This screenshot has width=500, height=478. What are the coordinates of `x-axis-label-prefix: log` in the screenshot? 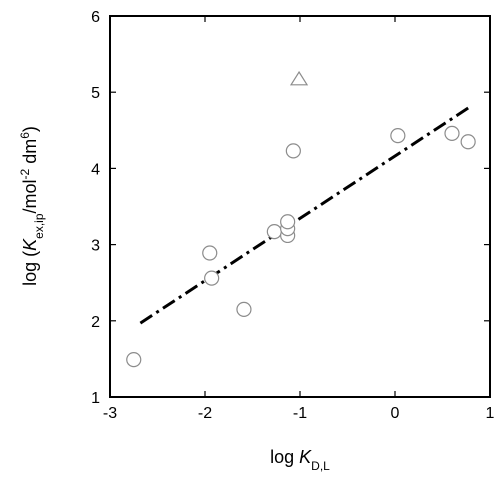 It's located at (284, 457).